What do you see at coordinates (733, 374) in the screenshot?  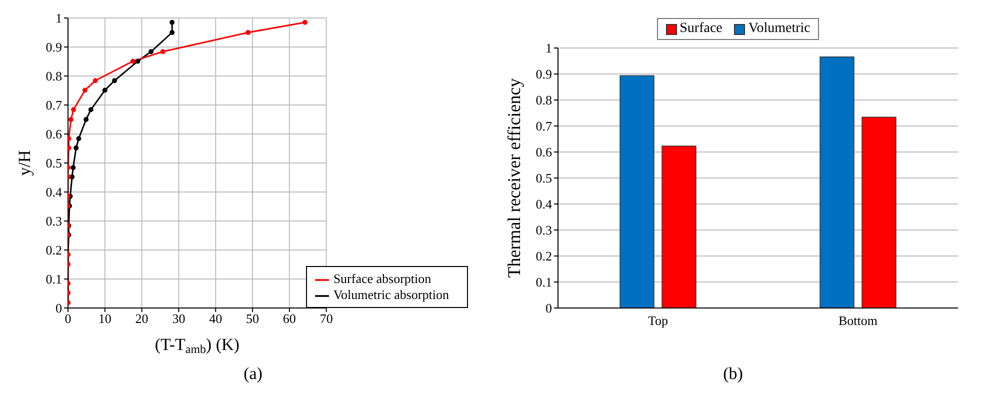 I see `text: (b)` at bounding box center [733, 374].